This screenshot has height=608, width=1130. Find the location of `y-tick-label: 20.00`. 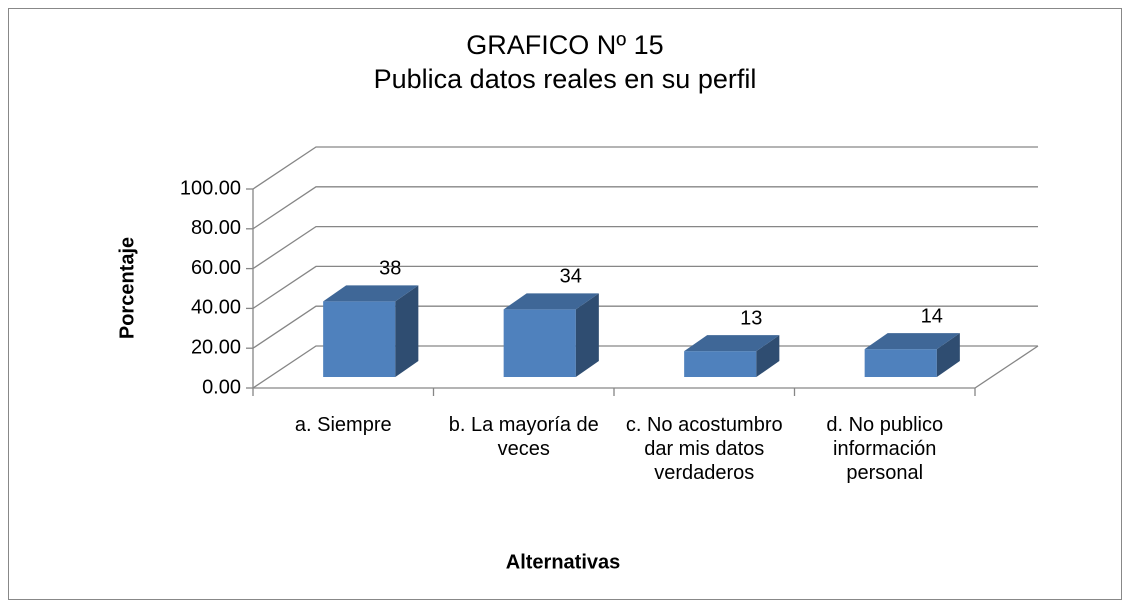

y-tick-label: 20.00 is located at coordinates (216, 347).